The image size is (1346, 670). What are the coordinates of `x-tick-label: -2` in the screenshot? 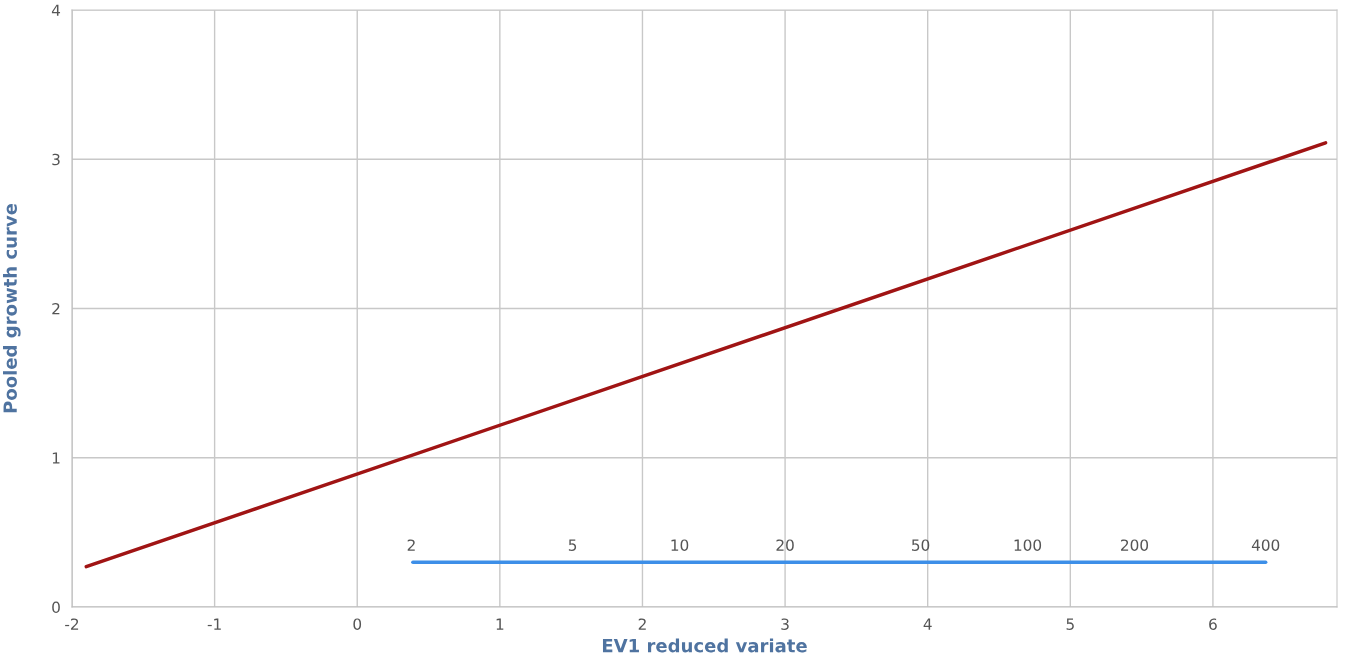 It's located at (72, 624).